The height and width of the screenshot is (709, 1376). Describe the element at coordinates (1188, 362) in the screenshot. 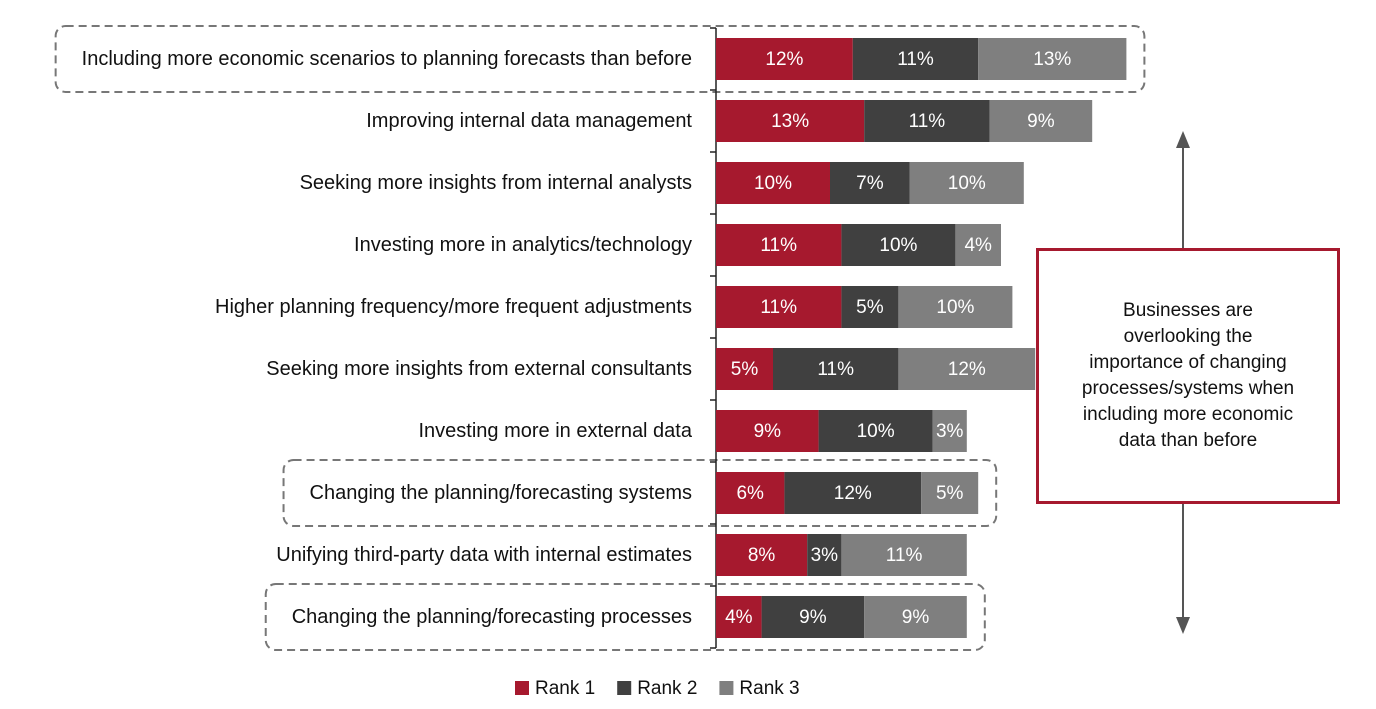

I see `annotation-line: importance of changing` at that location.